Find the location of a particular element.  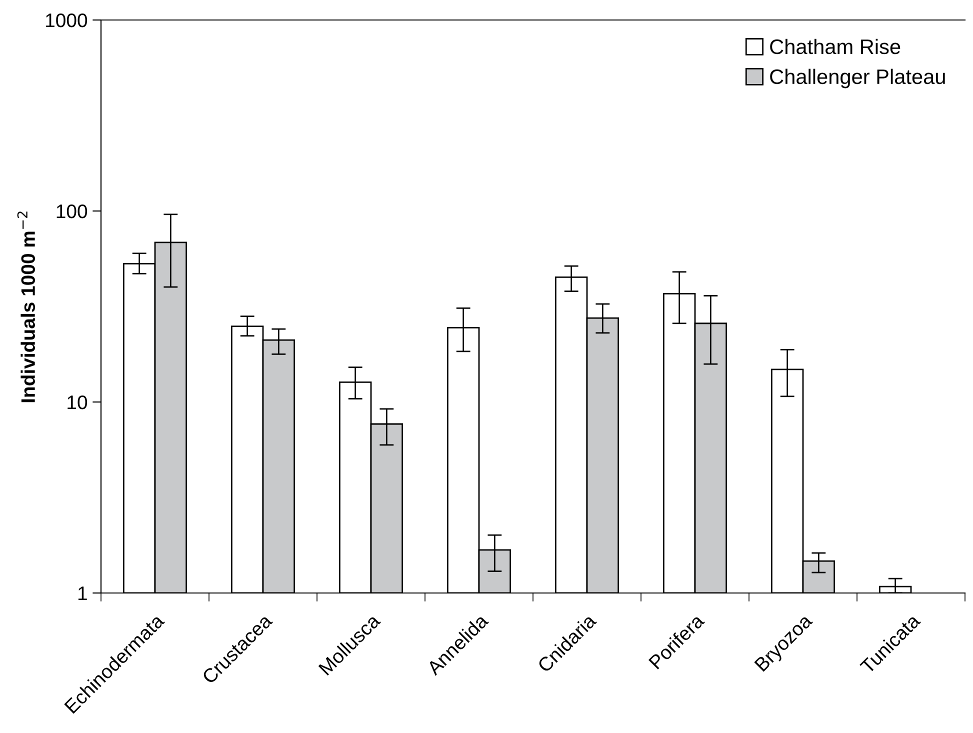

y-tick-label: 100 is located at coordinates (72, 211).